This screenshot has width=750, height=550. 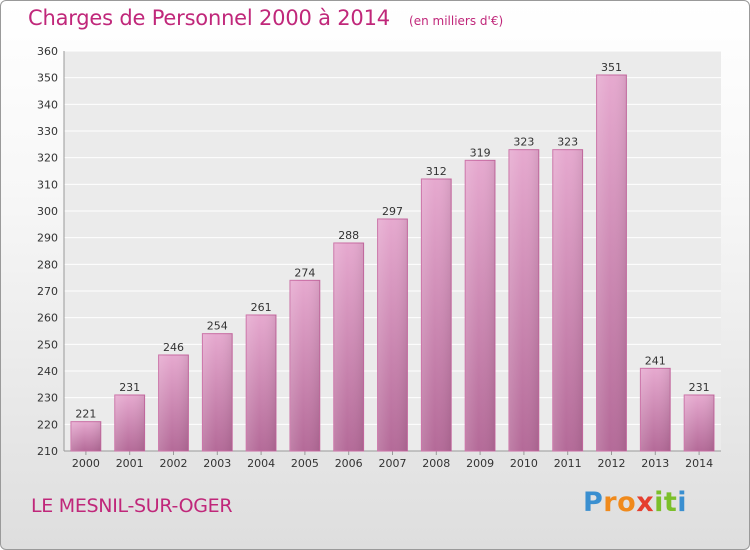 What do you see at coordinates (217, 463) in the screenshot?
I see `x-tick-label: 2003` at bounding box center [217, 463].